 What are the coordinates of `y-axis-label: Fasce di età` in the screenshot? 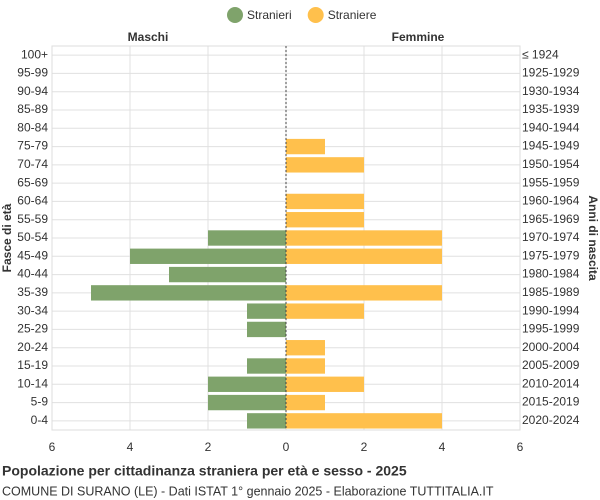 It's located at (7, 237).